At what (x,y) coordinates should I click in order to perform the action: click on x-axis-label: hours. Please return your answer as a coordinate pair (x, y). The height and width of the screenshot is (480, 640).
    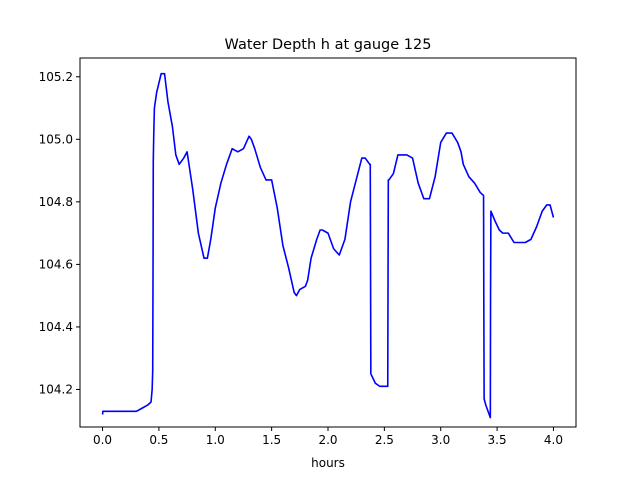
    Looking at the image, I should click on (328, 463).